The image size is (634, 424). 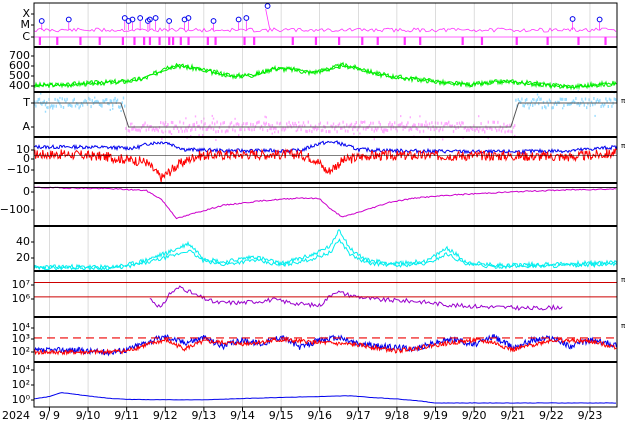 I want to click on xtick-label: 9/19, so click(x=435, y=415).